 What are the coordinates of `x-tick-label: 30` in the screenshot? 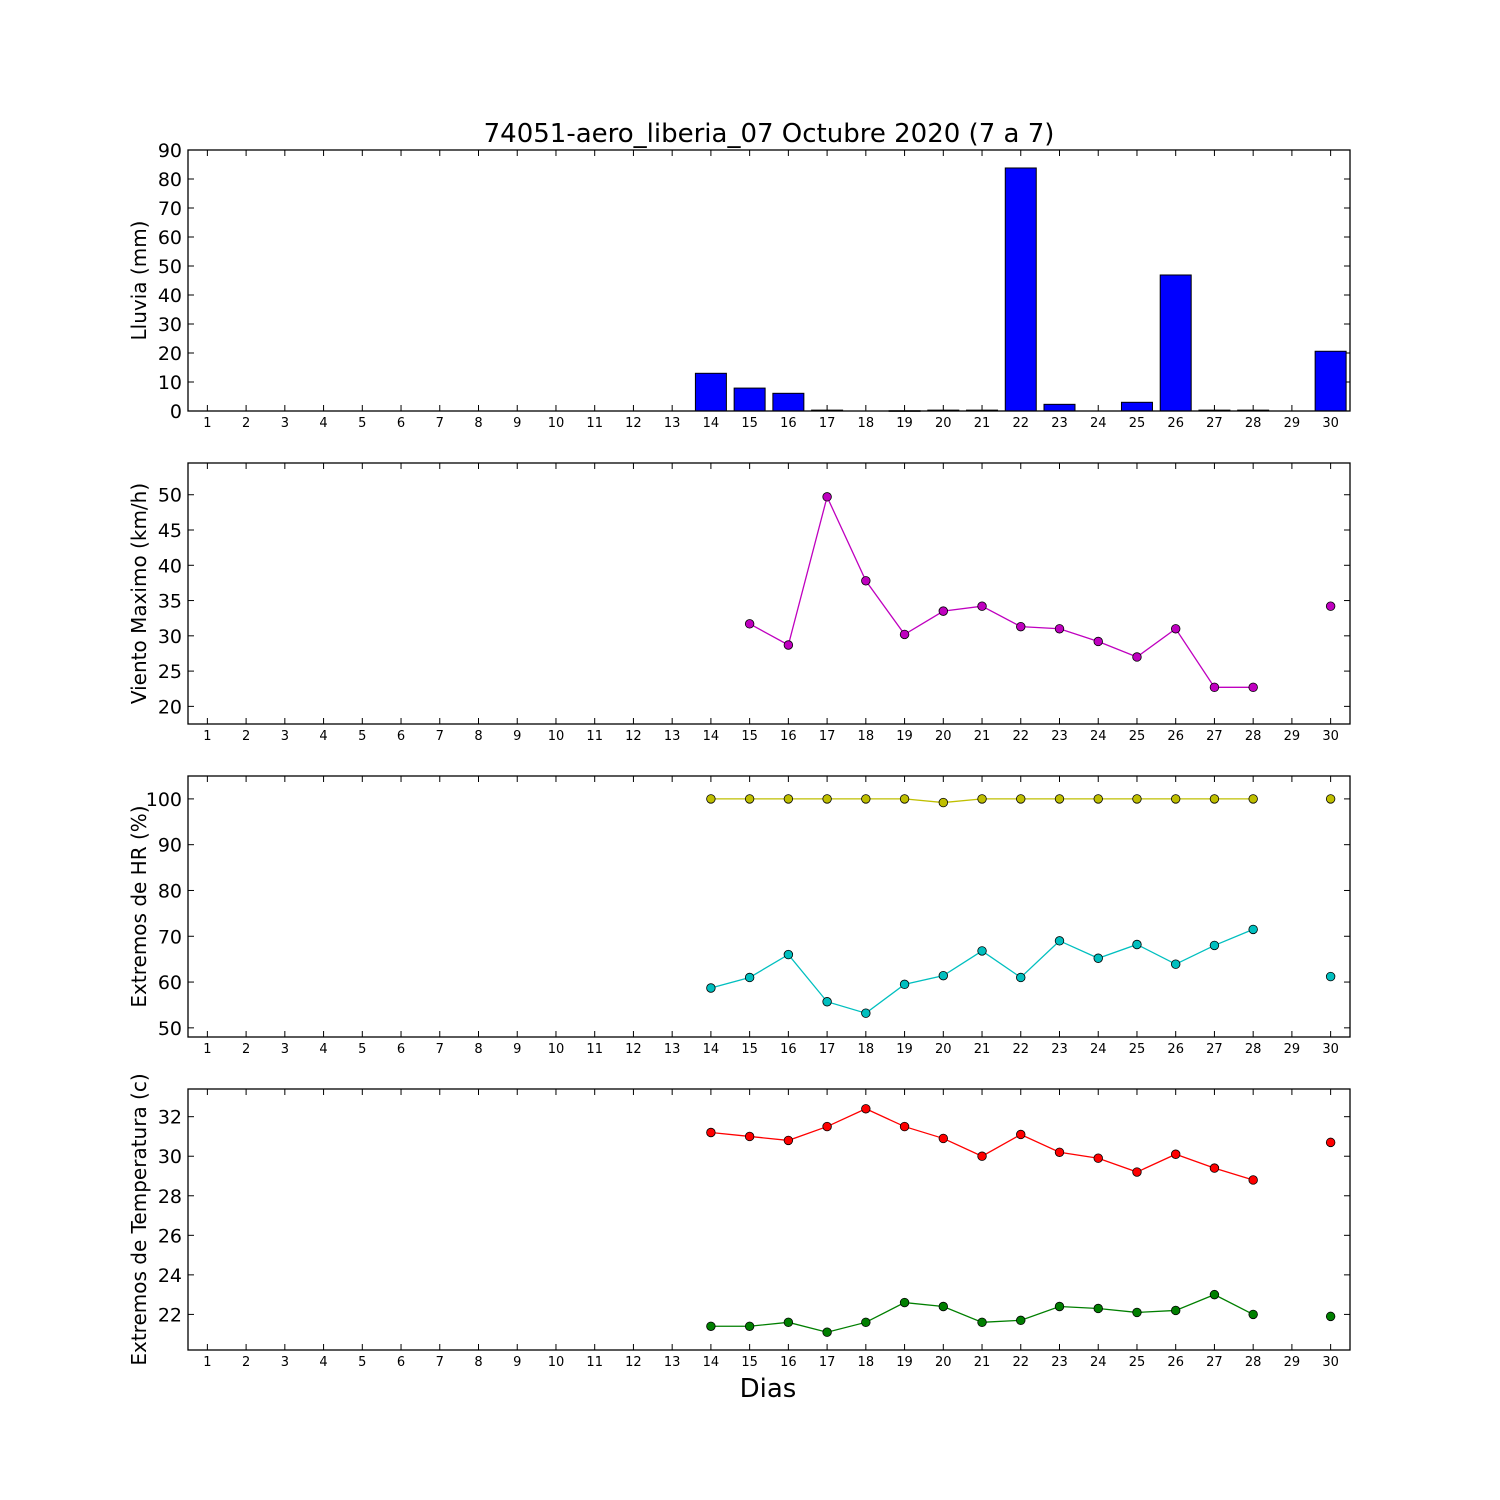 It's located at (1330, 1049).